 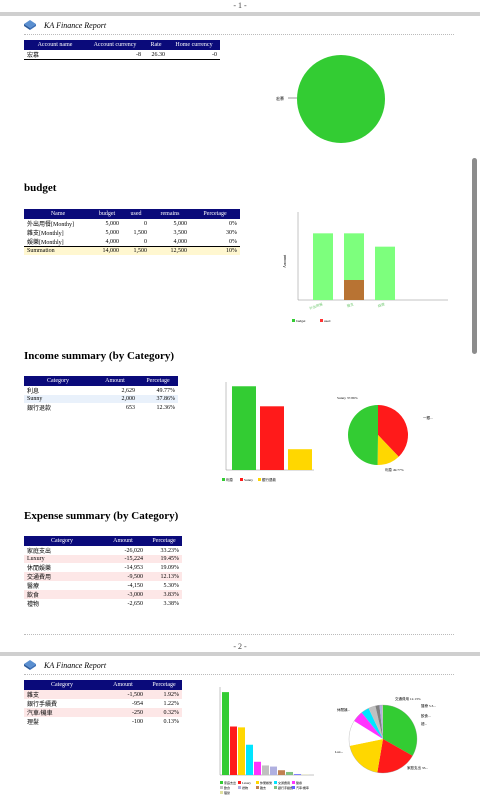 What do you see at coordinates (103, 586) in the screenshot?
I see `table-row: 醫療 -4,150 5.30%` at bounding box center [103, 586].